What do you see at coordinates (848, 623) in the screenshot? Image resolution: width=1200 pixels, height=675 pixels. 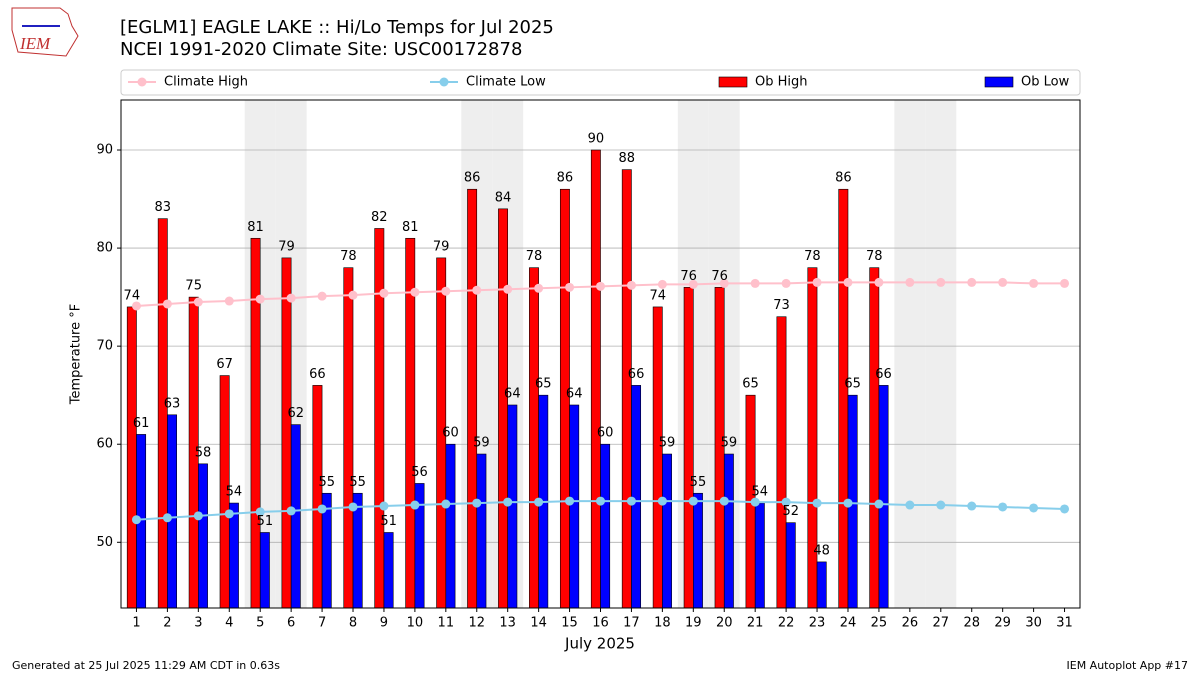 I see `x-tick-label: 24` at bounding box center [848, 623].